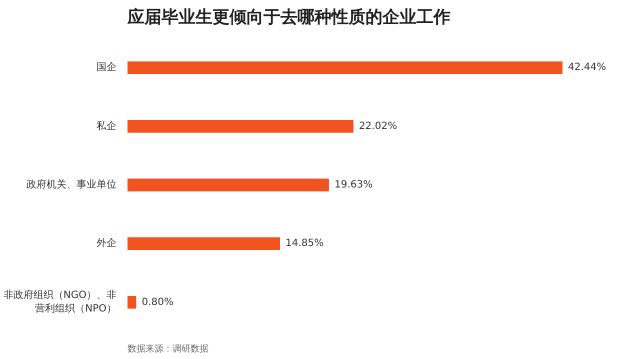 The height and width of the screenshot is (359, 638). I want to click on y-tick-label: 私企, so click(106, 126).